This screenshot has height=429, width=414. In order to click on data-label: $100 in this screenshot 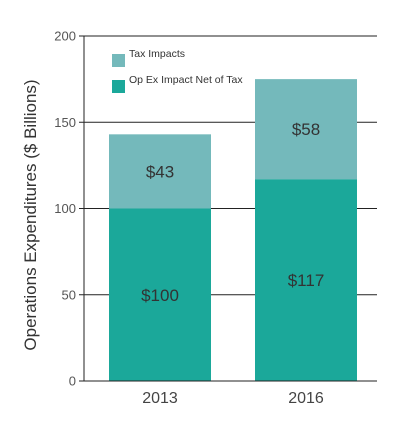, I will do `click(160, 295)`.